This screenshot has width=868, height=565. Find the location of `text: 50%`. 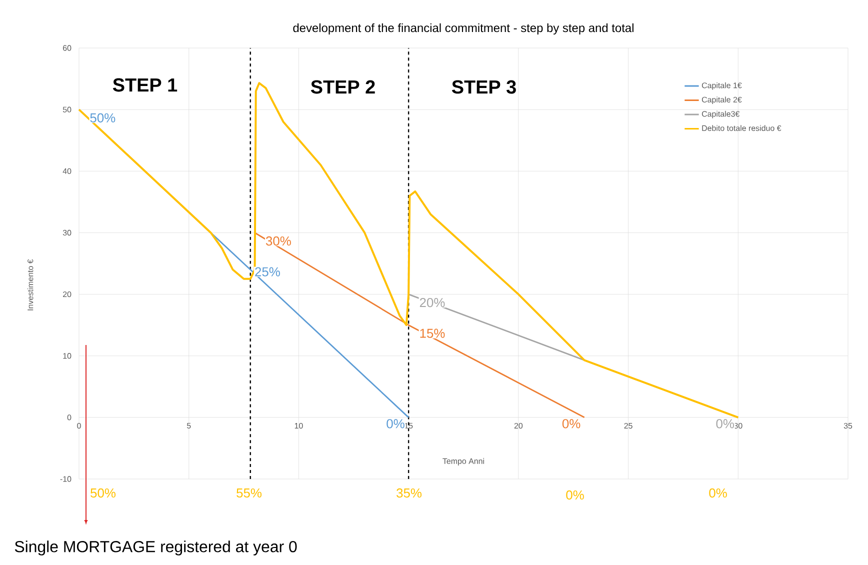

text: 50% is located at coordinates (103, 493).